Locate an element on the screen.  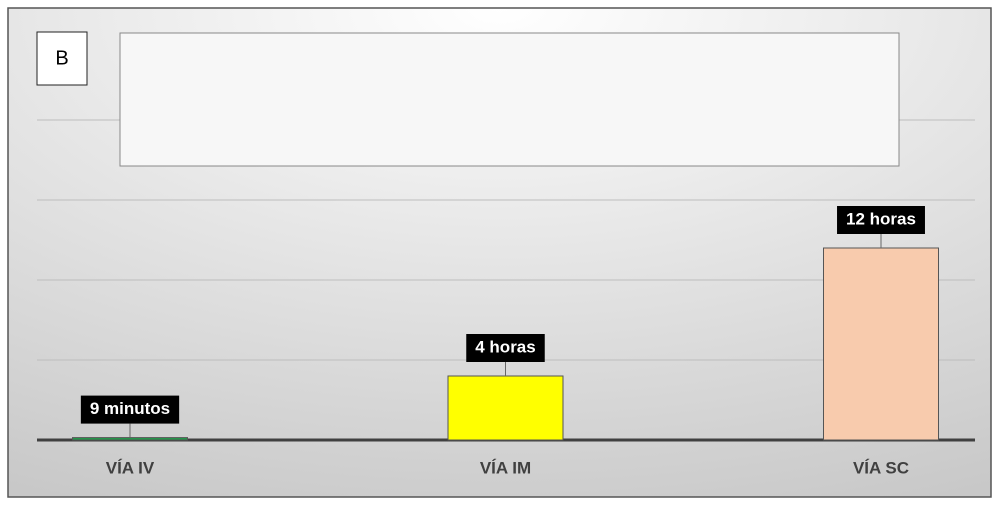
data-label: 4 horas is located at coordinates (505, 346).